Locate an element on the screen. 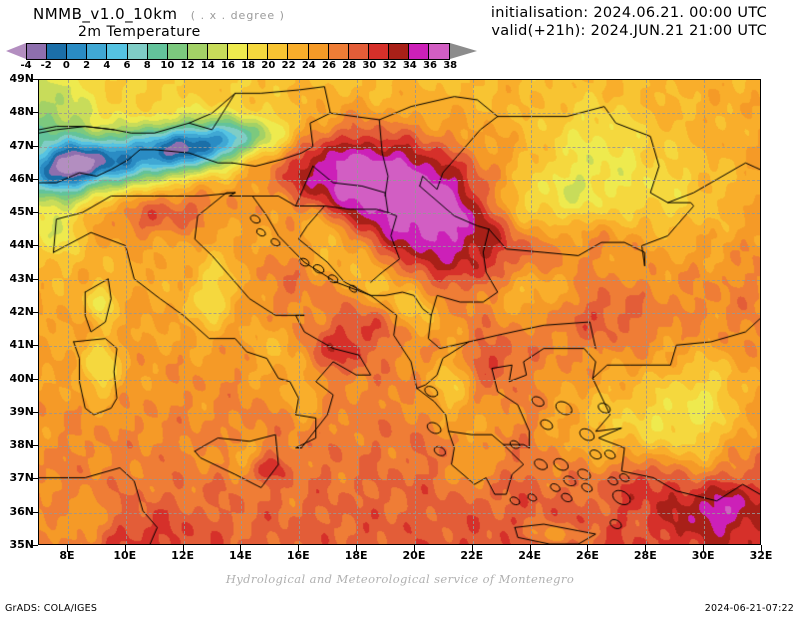  longitude-tick-label: 8E is located at coordinates (67, 555).